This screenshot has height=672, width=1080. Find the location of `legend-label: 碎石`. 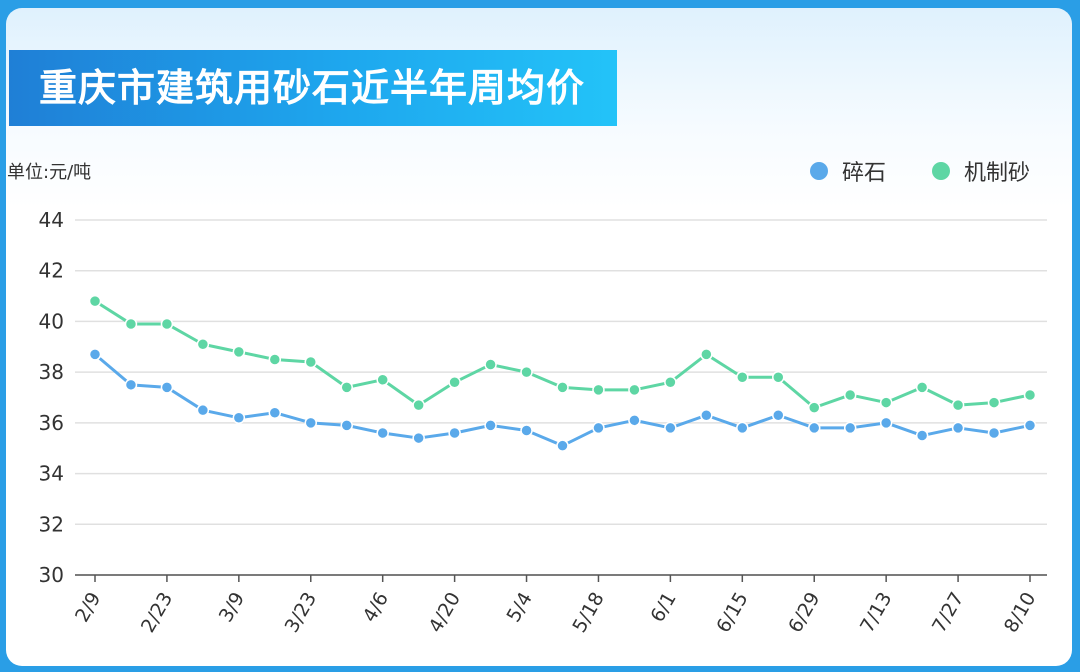

legend-label: 碎石 is located at coordinates (864, 173).